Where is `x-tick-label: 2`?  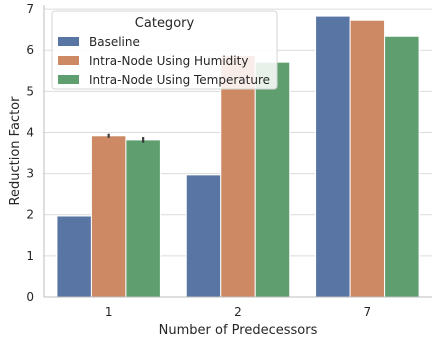
x-tick-label: 2 is located at coordinates (238, 312).